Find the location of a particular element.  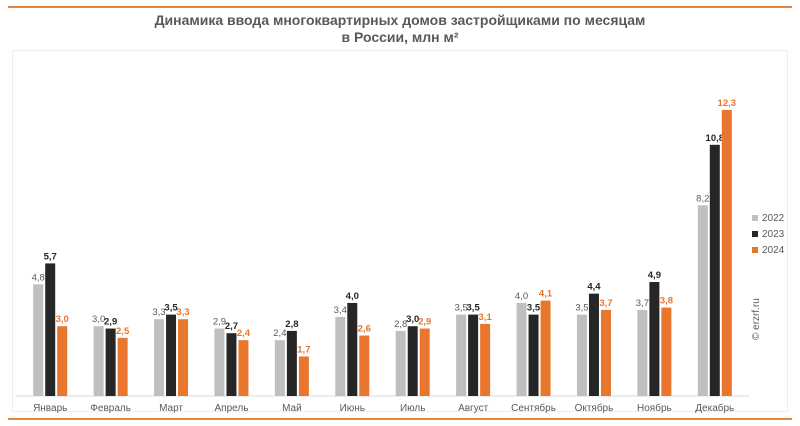

data-label-2023-5: 2,8 is located at coordinates (291, 324).